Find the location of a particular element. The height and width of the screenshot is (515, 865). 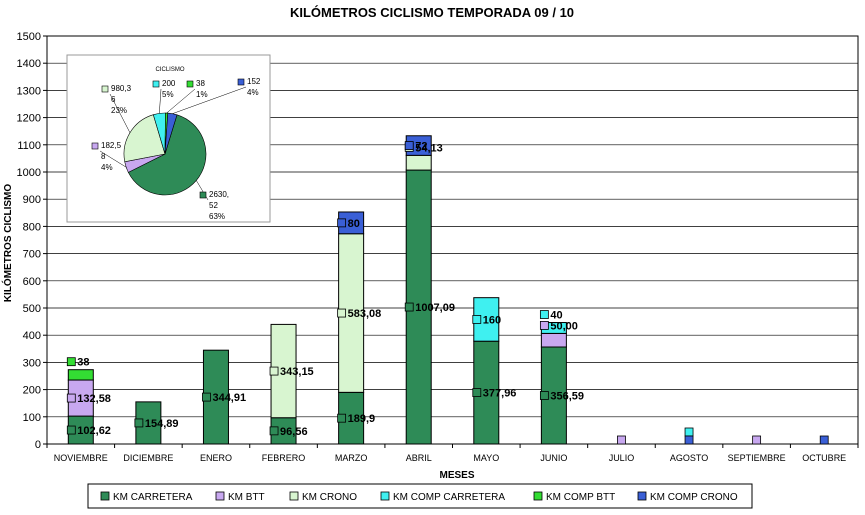

y-tick-label: 700 is located at coordinates (32, 255).